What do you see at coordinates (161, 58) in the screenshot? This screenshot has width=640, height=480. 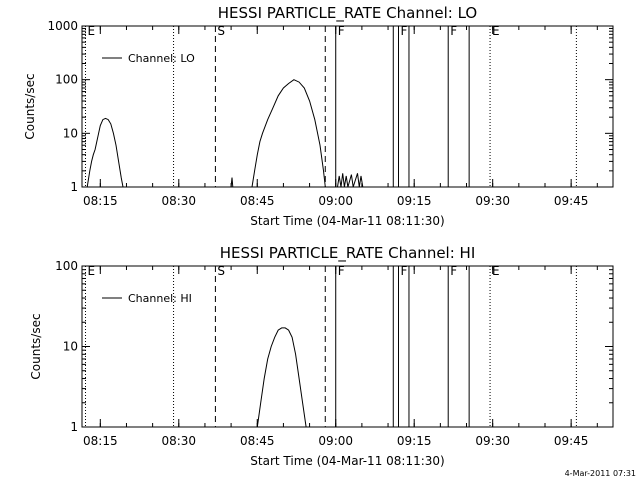 I see `legend-entry: Channel: LO` at bounding box center [161, 58].